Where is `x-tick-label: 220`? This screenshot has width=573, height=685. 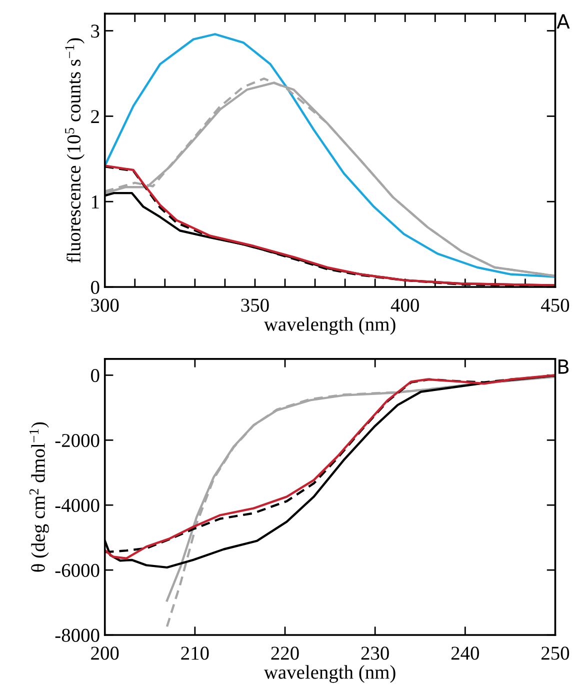 x-tick-label: 220 is located at coordinates (285, 653).